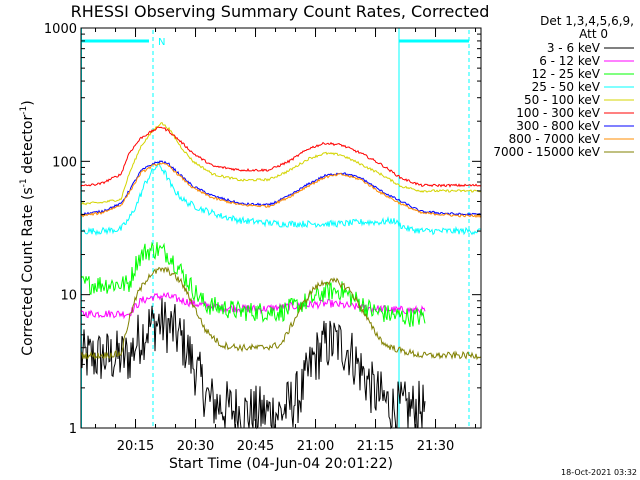 The image size is (640, 480). What do you see at coordinates (587, 21) in the screenshot?
I see `legend-title-line-1: Det 1,3,4,5,6,9,` at bounding box center [587, 21].